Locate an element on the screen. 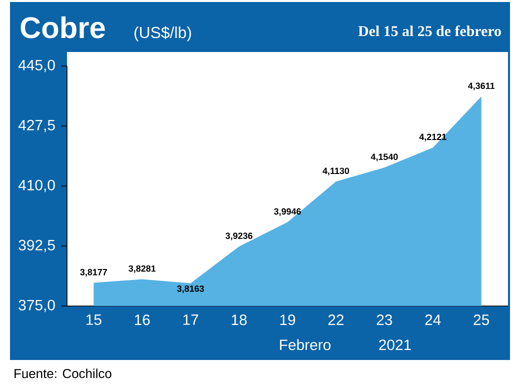 Image resolution: width=520 pixels, height=386 pixels. data-label: 3,8281 is located at coordinates (142, 269).